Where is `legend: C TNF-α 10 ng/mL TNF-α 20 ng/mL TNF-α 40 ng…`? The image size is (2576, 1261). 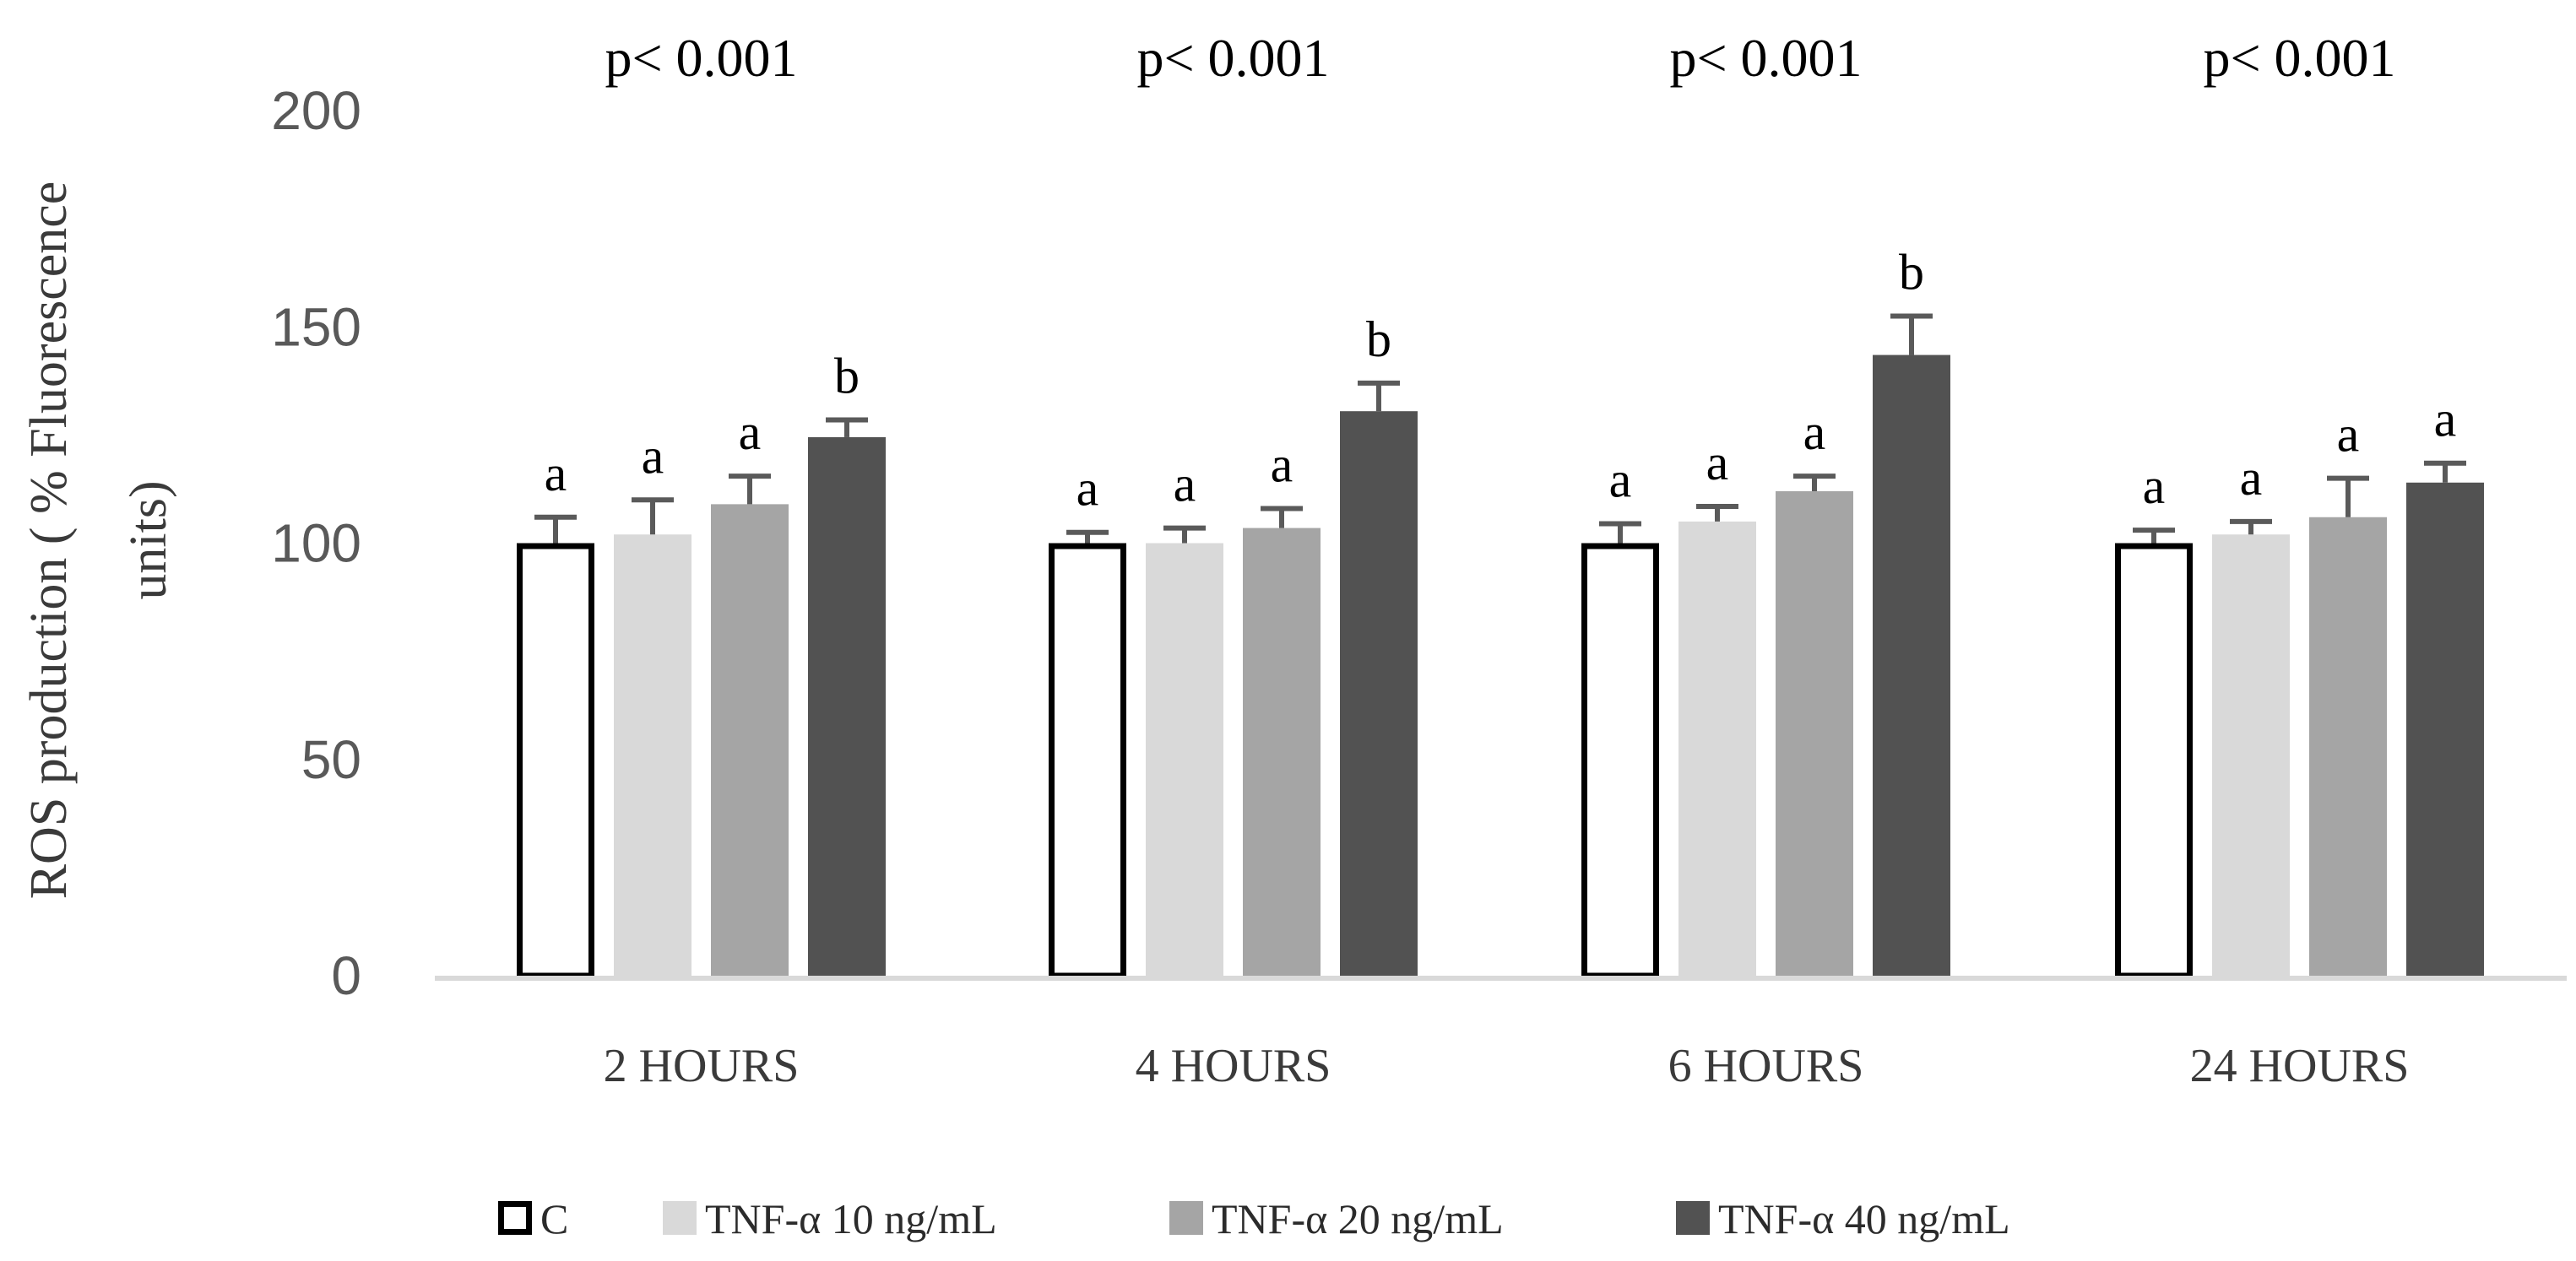
legend: C TNF-α 10 ng/mL TNF-α 20 ng/mL TNF-α 40 ng… is located at coordinates (1254, 1218).